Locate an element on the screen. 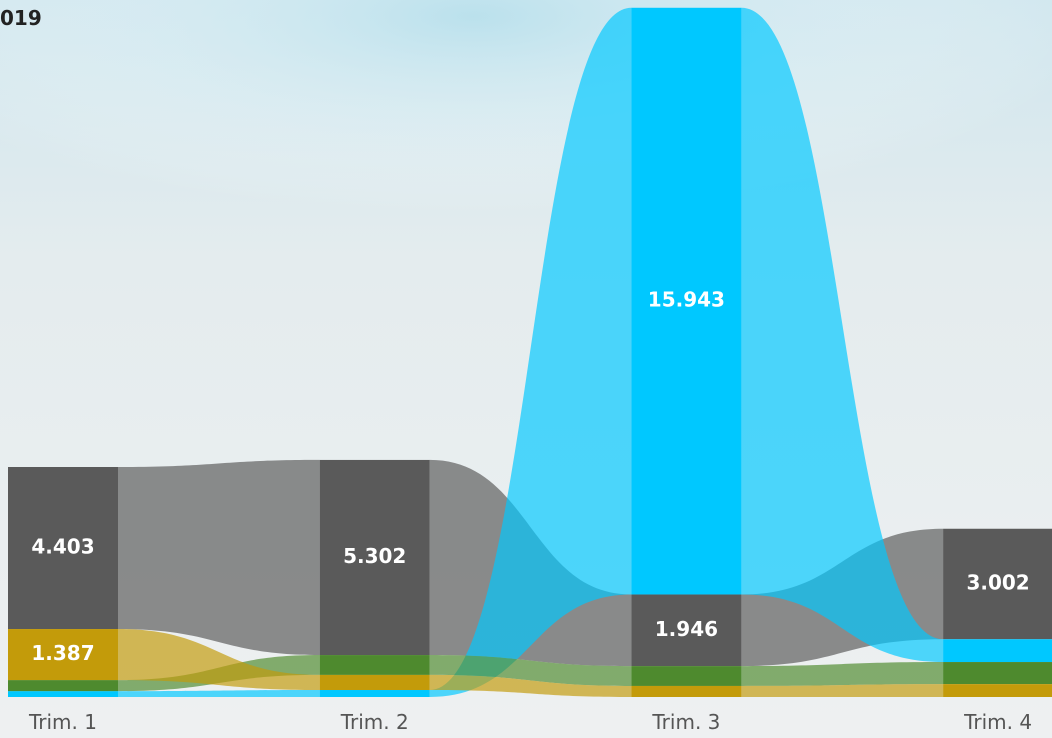 The width and height of the screenshot is (1052, 738). x-tick-label: Trim. 4 is located at coordinates (997, 722).